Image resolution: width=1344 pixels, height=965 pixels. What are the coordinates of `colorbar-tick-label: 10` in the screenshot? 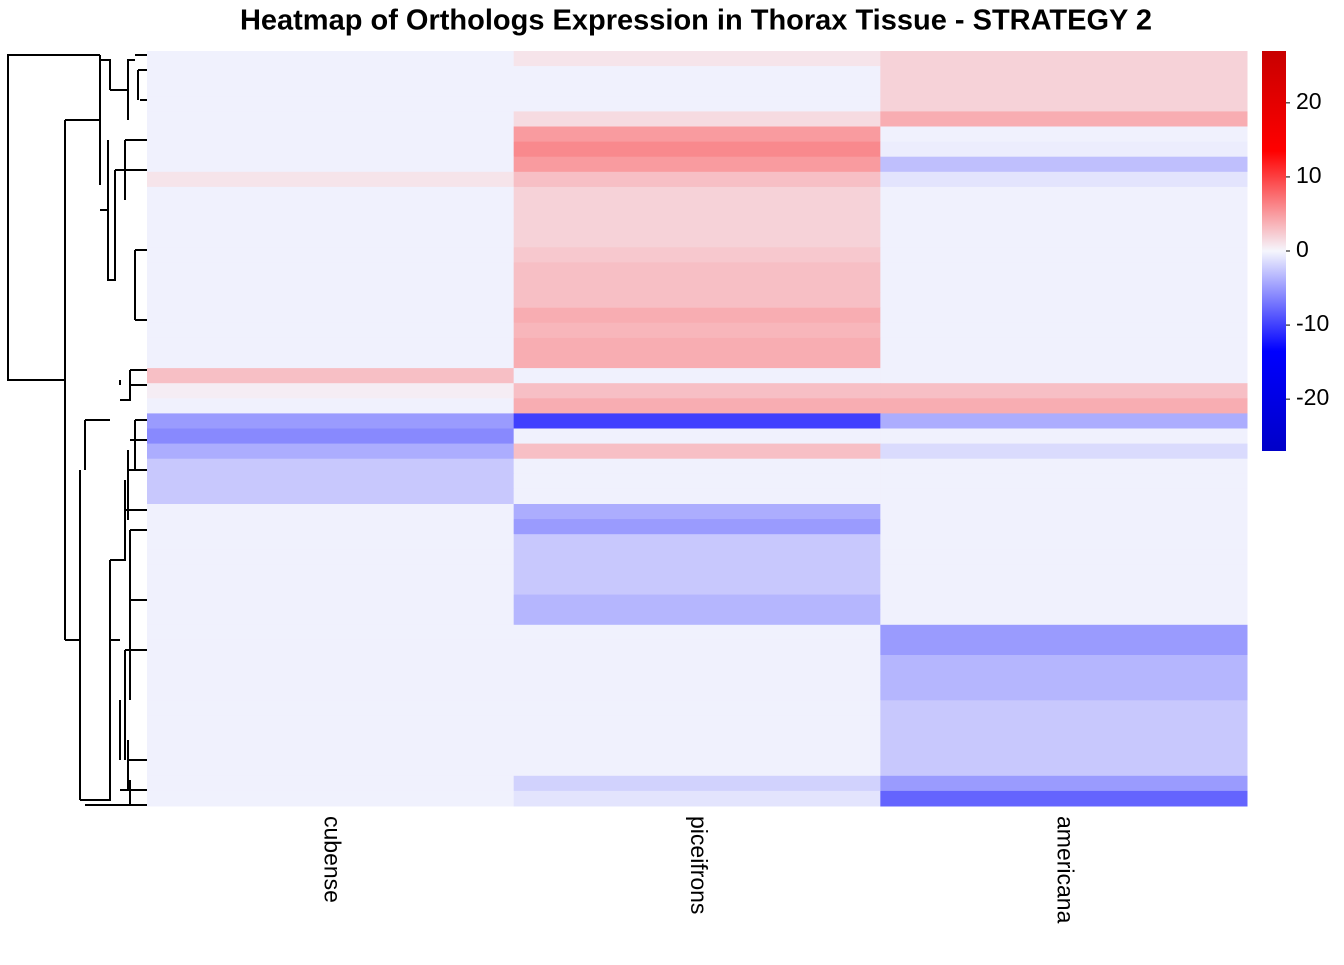 It's located at (1309, 175).